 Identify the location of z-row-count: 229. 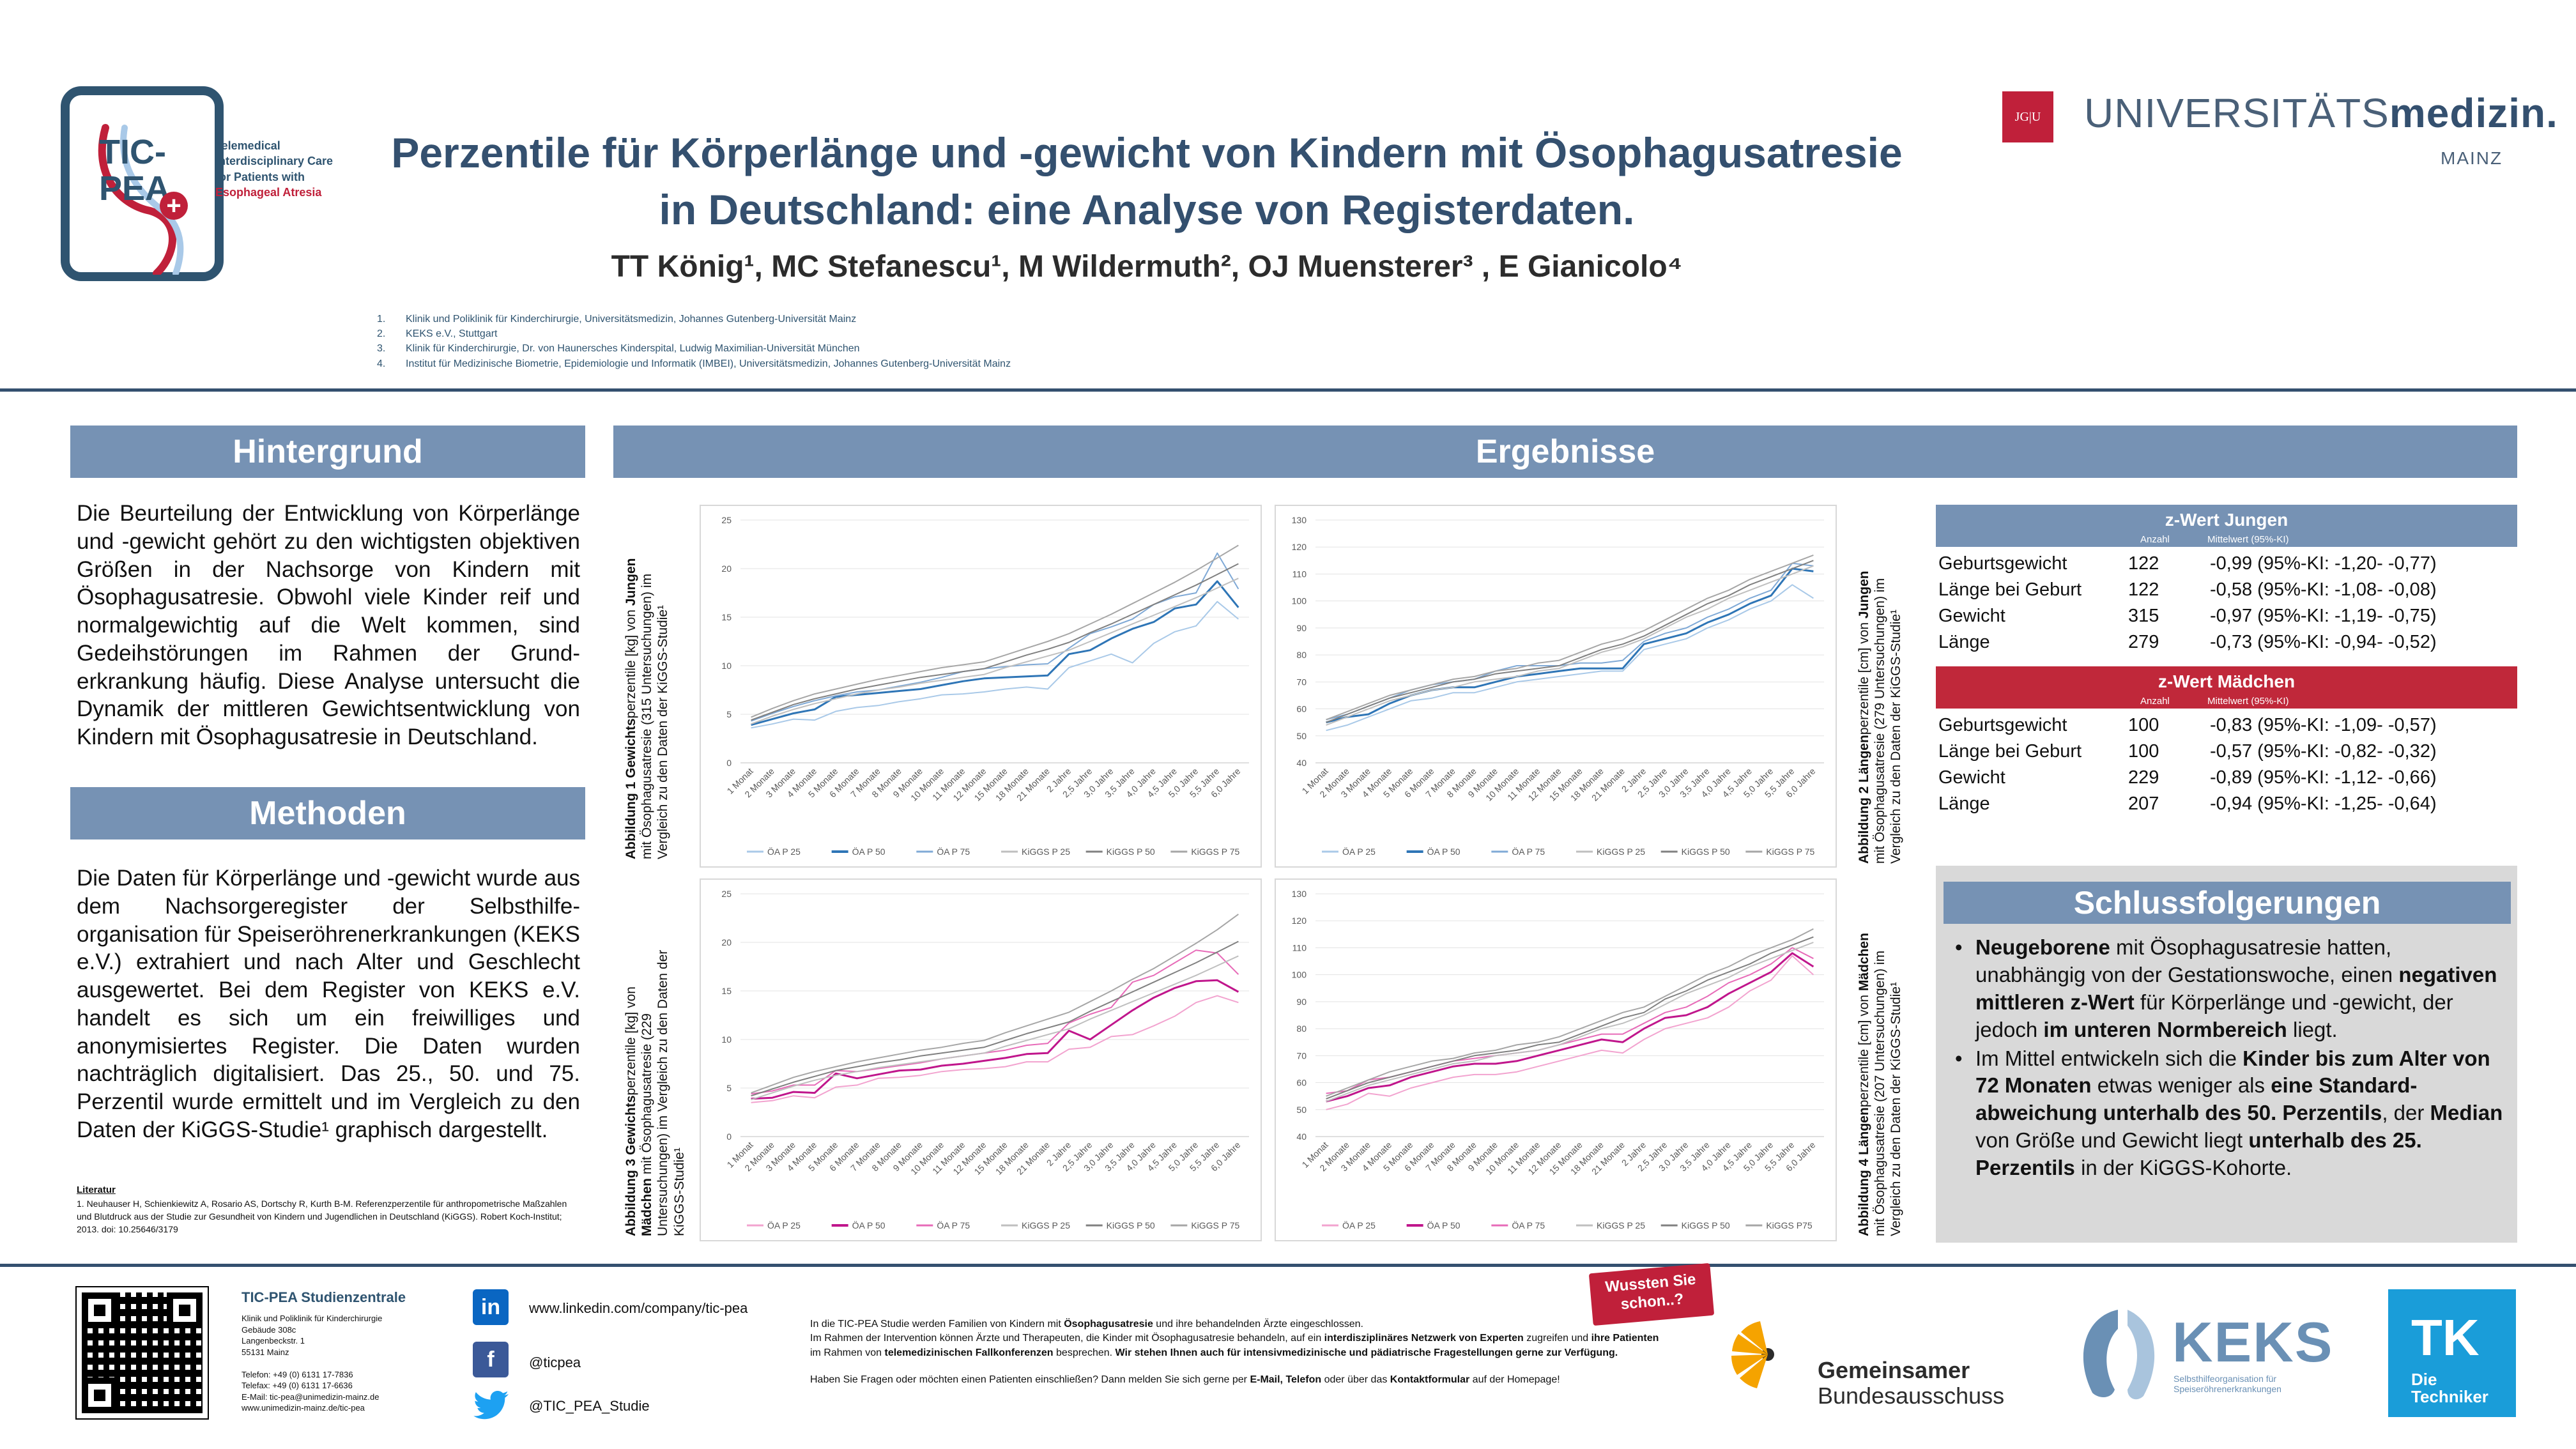
(2143, 777).